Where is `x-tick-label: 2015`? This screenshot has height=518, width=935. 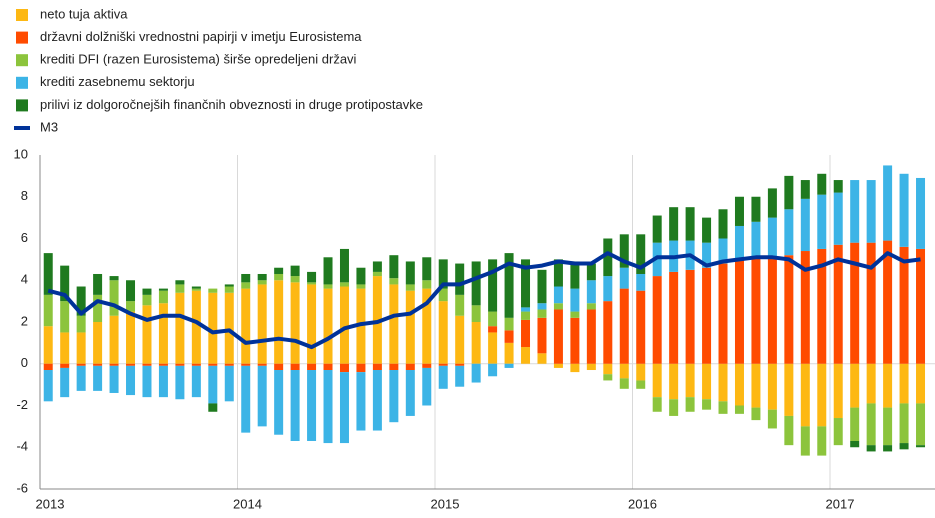 x-tick-label: 2015 is located at coordinates (445, 503).